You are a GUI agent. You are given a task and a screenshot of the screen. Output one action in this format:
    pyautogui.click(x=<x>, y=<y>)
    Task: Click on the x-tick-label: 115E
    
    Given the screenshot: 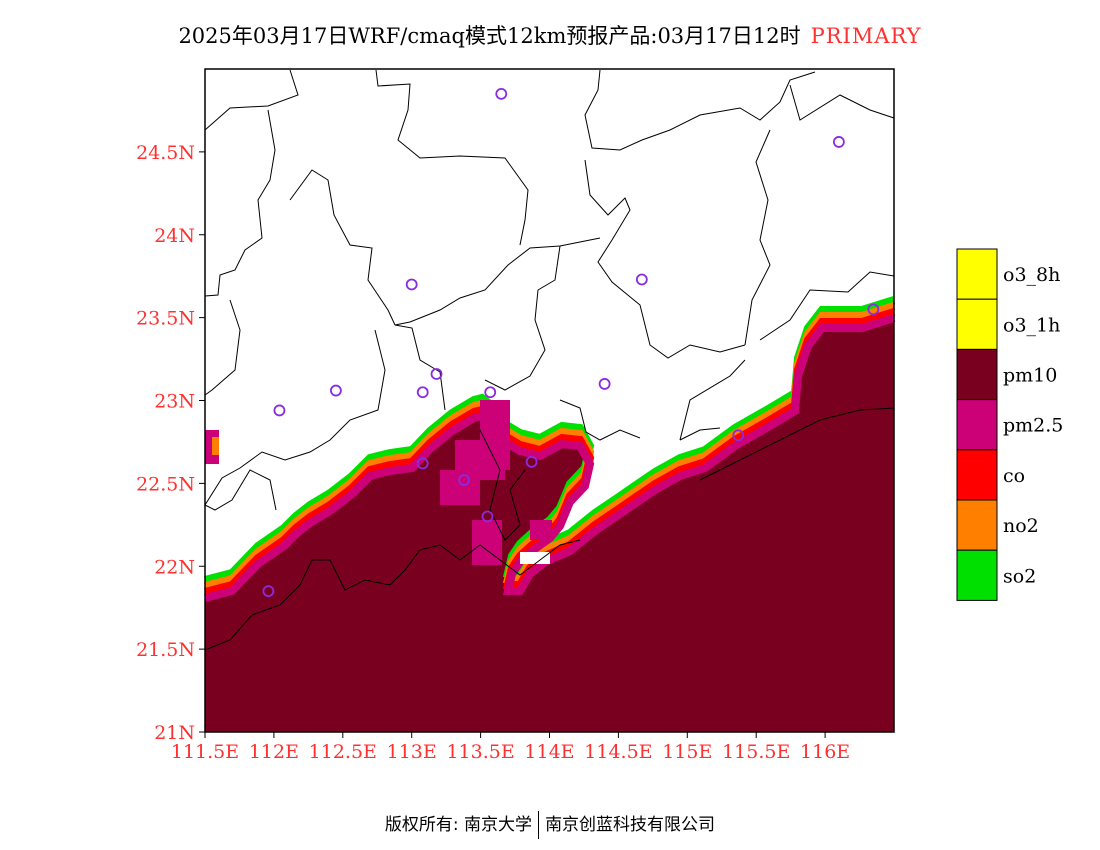 What is the action you would take?
    pyautogui.click(x=687, y=752)
    